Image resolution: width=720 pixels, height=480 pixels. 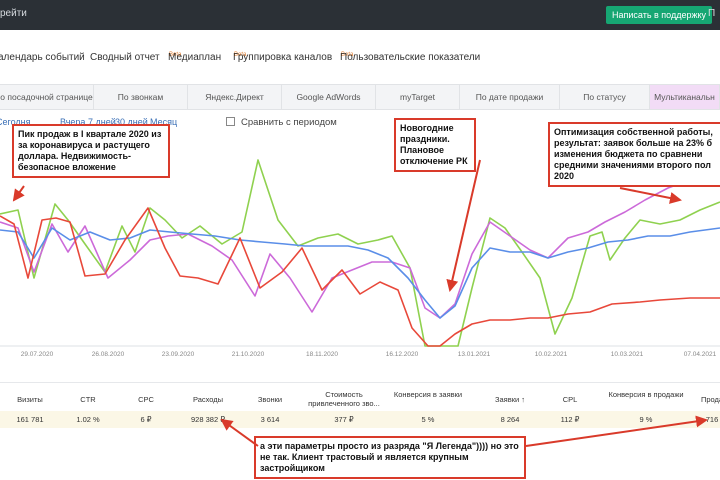 What do you see at coordinates (510, 97) in the screenshot?
I see `filter-tab-sale-date: По дате продажи` at bounding box center [510, 97].